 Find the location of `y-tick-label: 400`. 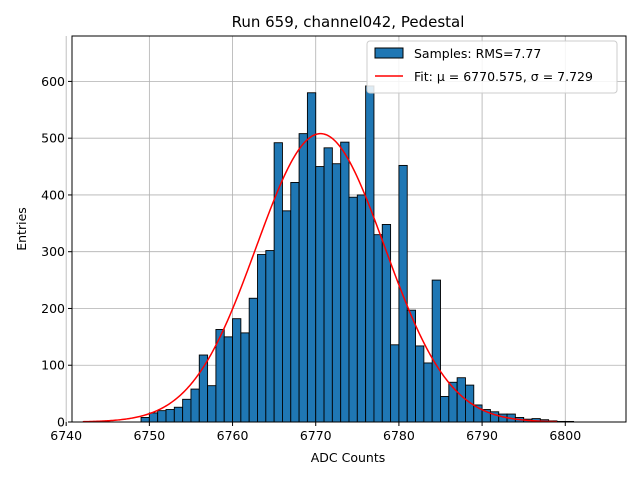

y-tick-label: 400 is located at coordinates (53, 194).